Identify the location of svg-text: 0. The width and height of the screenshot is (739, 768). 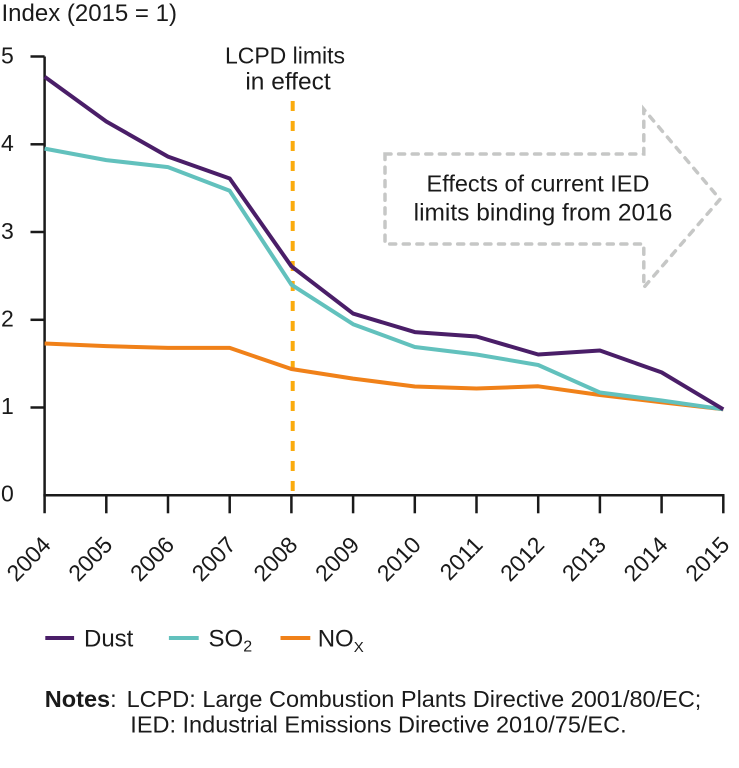
(7, 493).